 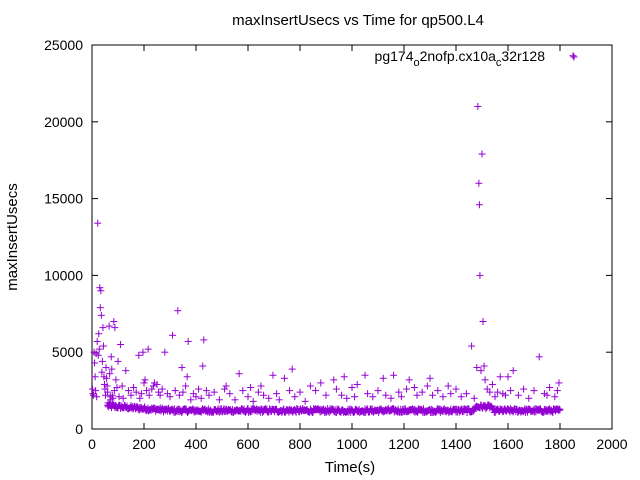 I want to click on y-tick-label: 10000, so click(x=63, y=275).